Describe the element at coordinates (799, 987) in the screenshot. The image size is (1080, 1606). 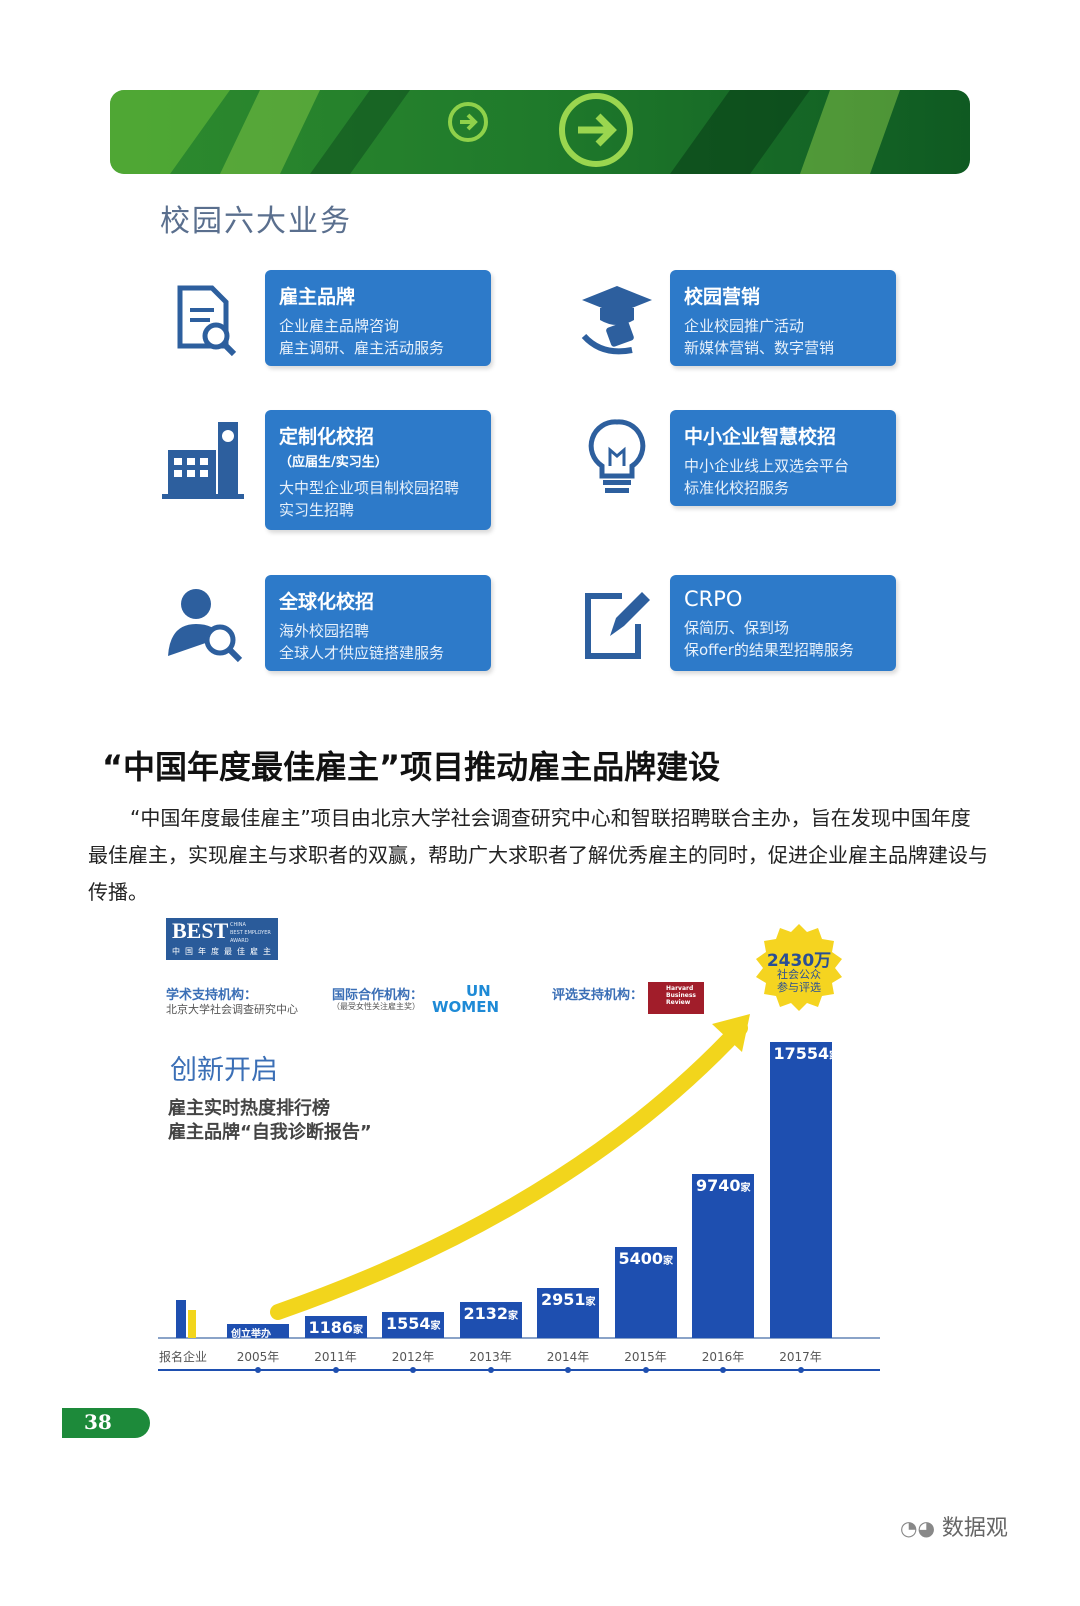
I see `badge-caption-line: 参与评选` at that location.